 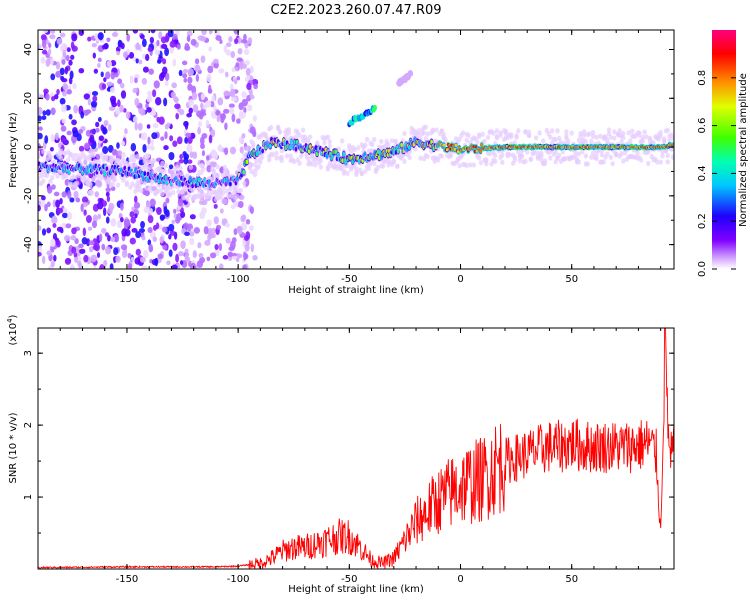 I want to click on x-tick-label: -100, so click(x=238, y=279).